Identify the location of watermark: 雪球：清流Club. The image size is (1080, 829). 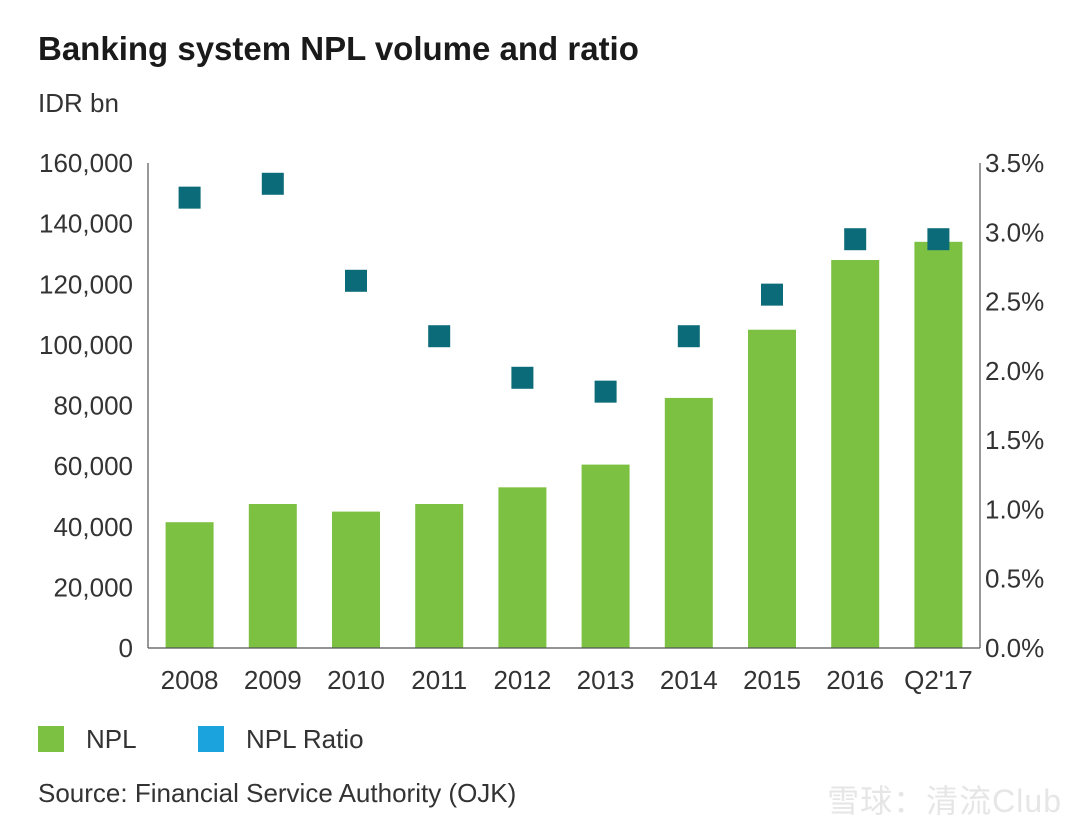
(944, 801).